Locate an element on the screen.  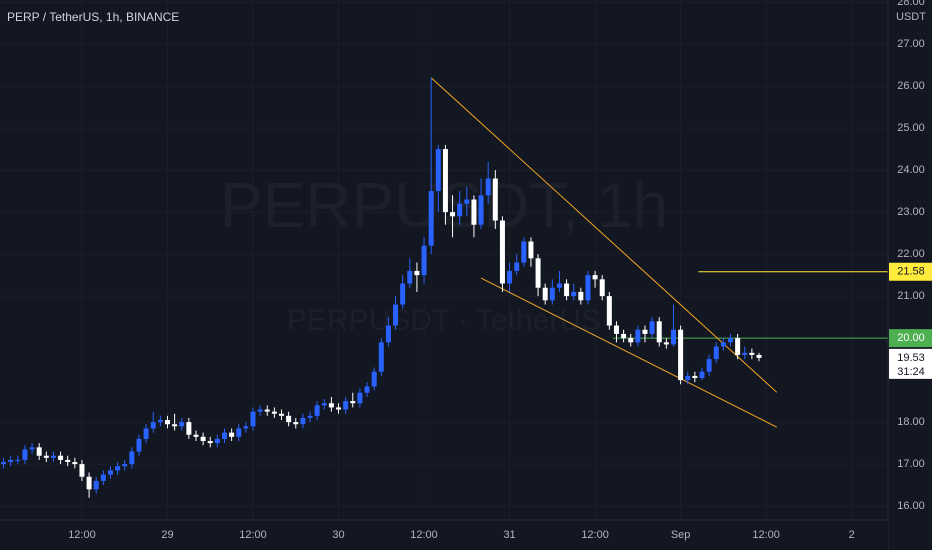
y-tick-label: 23.00 is located at coordinates (911, 212).